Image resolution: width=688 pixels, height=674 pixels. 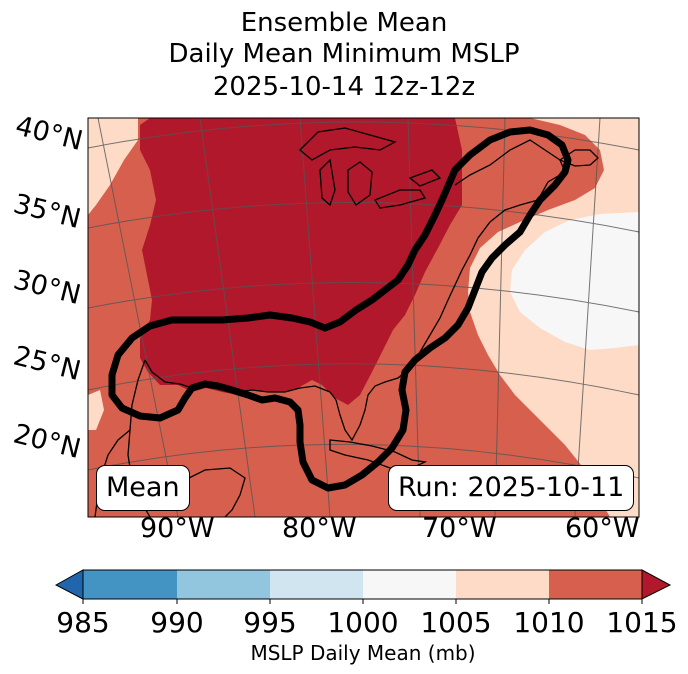 I want to click on field-1005-1010-gulf-west, so click(x=96, y=410).